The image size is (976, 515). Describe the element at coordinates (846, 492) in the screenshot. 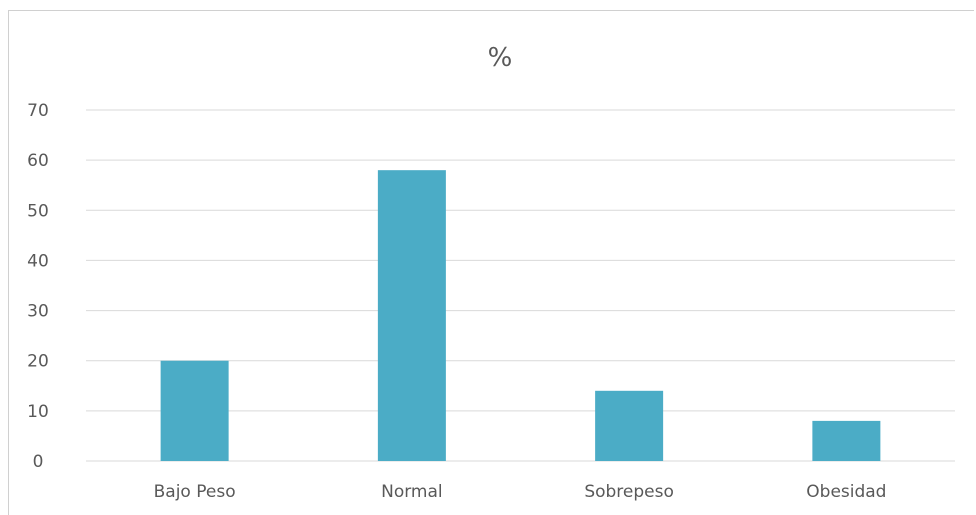

I see `x-tick-label: Obesidad` at that location.